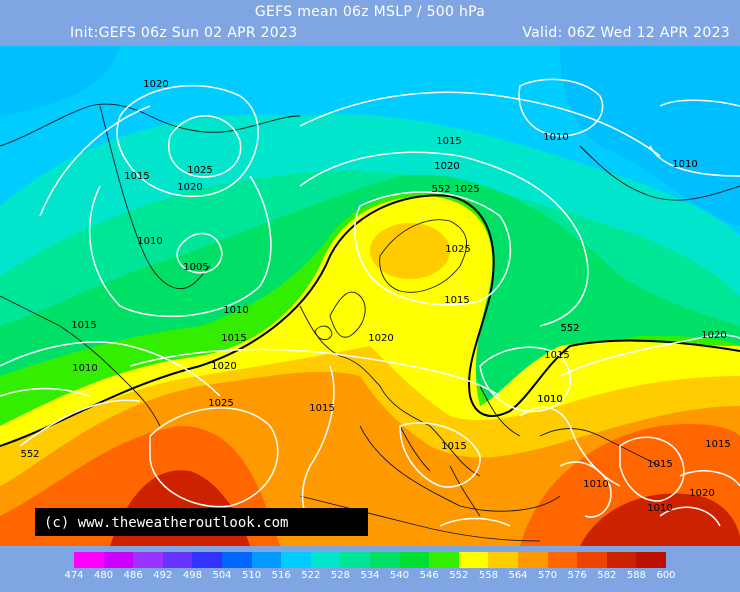 The width and height of the screenshot is (740, 592). I want to click on colorbar-tick-label: 528, so click(340, 575).